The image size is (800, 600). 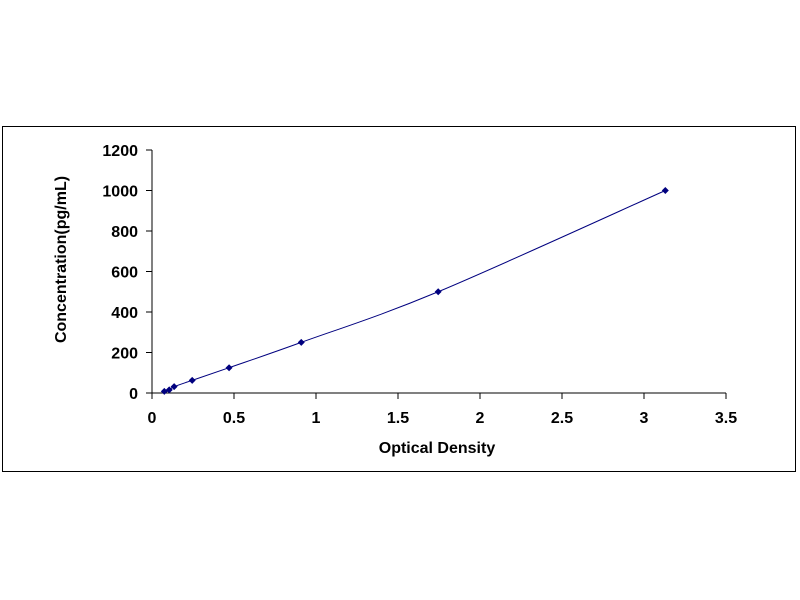 I want to click on x-tick-label: 2, so click(x=480, y=418).